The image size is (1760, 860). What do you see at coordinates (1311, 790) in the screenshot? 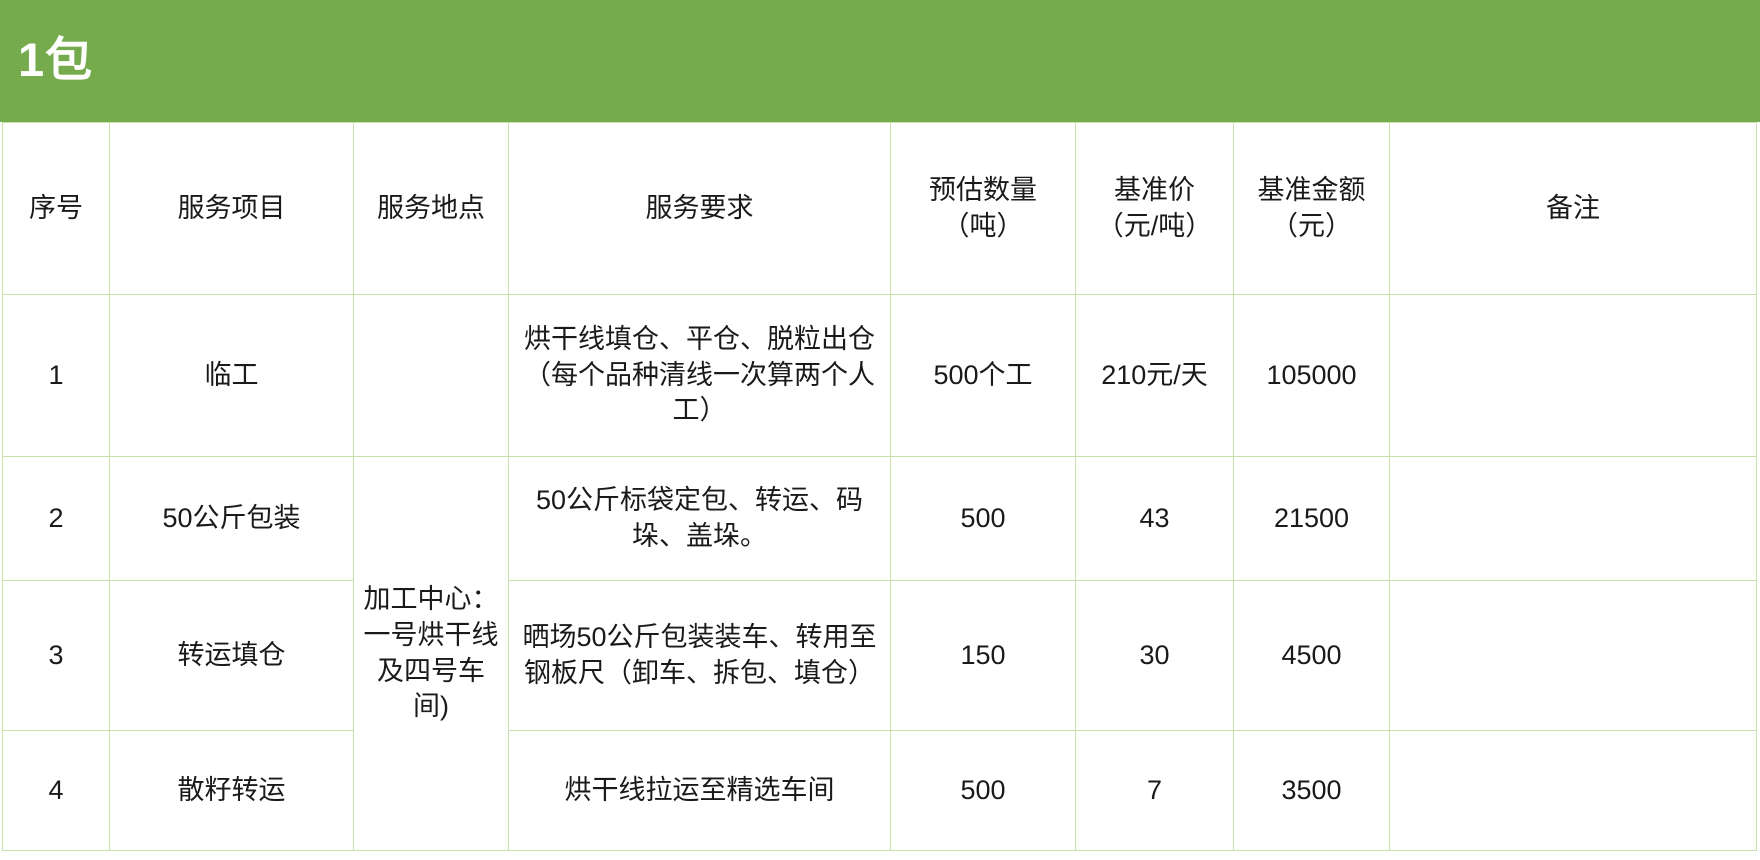
I see `cell-amt: 3500` at bounding box center [1311, 790].